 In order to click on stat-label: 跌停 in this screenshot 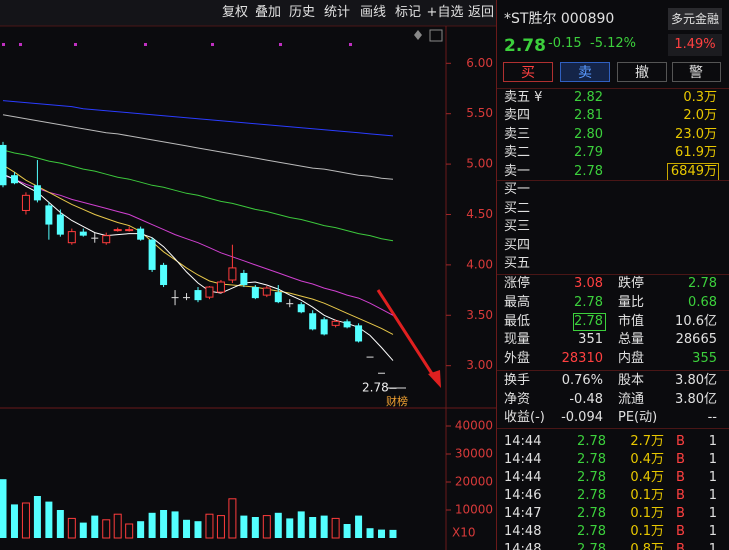, I will do `click(631, 283)`.